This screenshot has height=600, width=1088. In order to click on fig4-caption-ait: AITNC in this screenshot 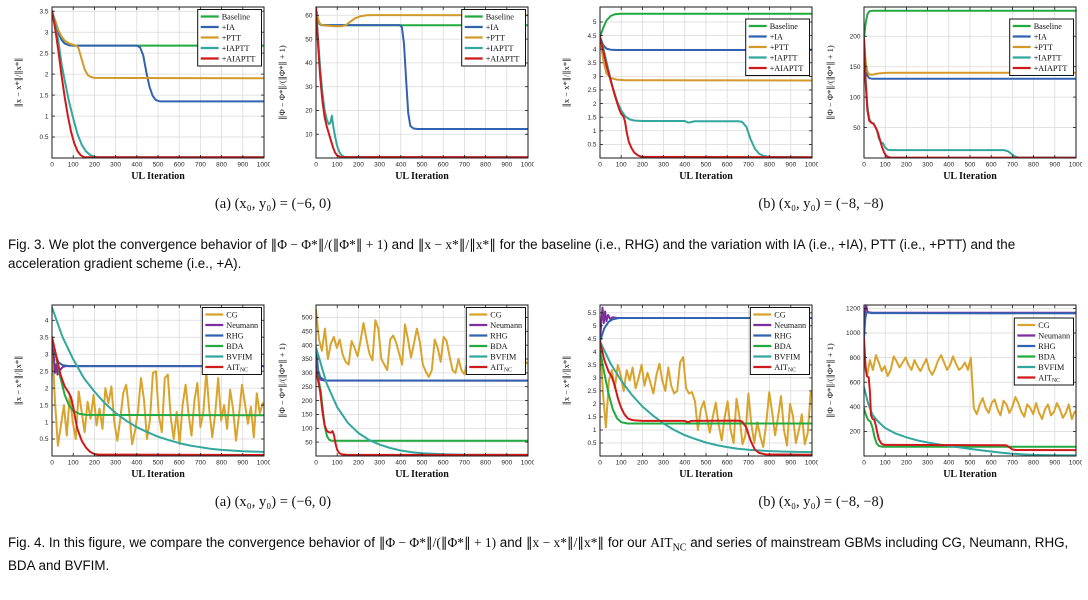, I will do `click(668, 544)`.